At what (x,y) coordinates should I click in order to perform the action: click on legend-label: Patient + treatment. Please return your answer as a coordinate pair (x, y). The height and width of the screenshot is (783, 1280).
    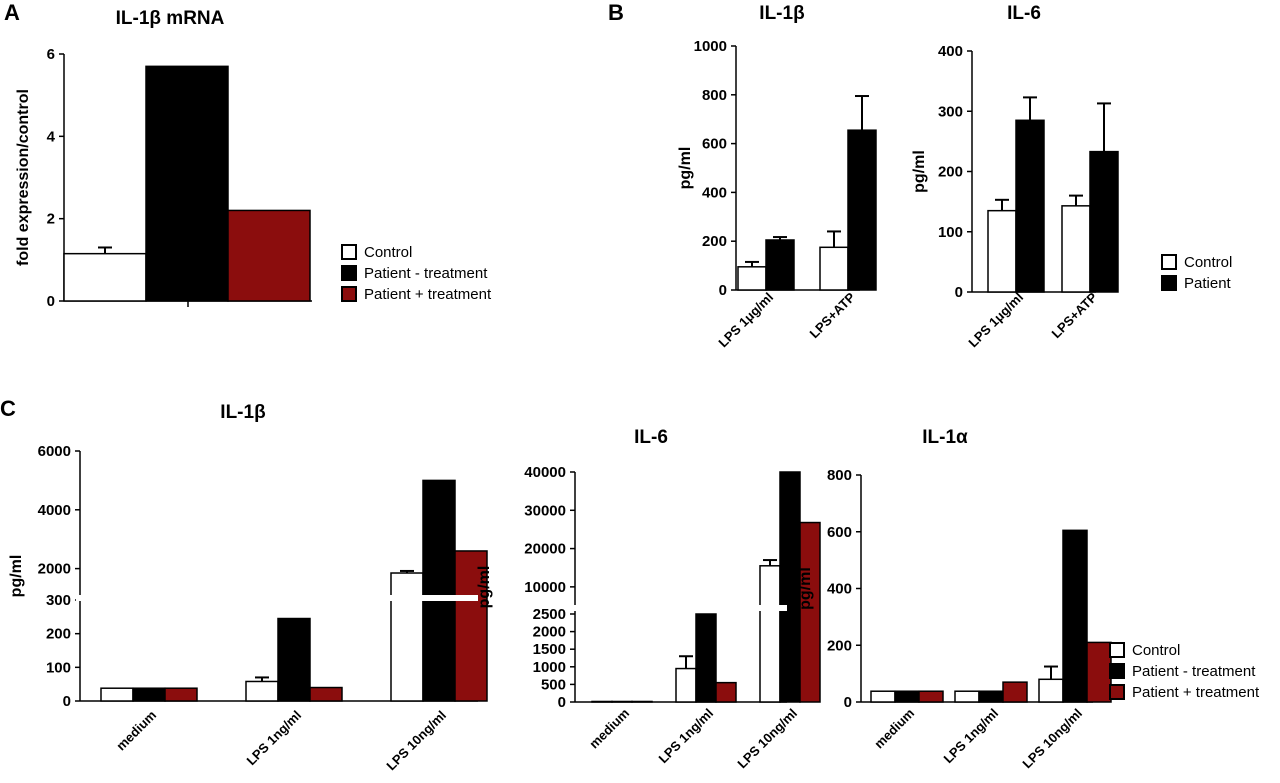
    Looking at the image, I should click on (428, 294).